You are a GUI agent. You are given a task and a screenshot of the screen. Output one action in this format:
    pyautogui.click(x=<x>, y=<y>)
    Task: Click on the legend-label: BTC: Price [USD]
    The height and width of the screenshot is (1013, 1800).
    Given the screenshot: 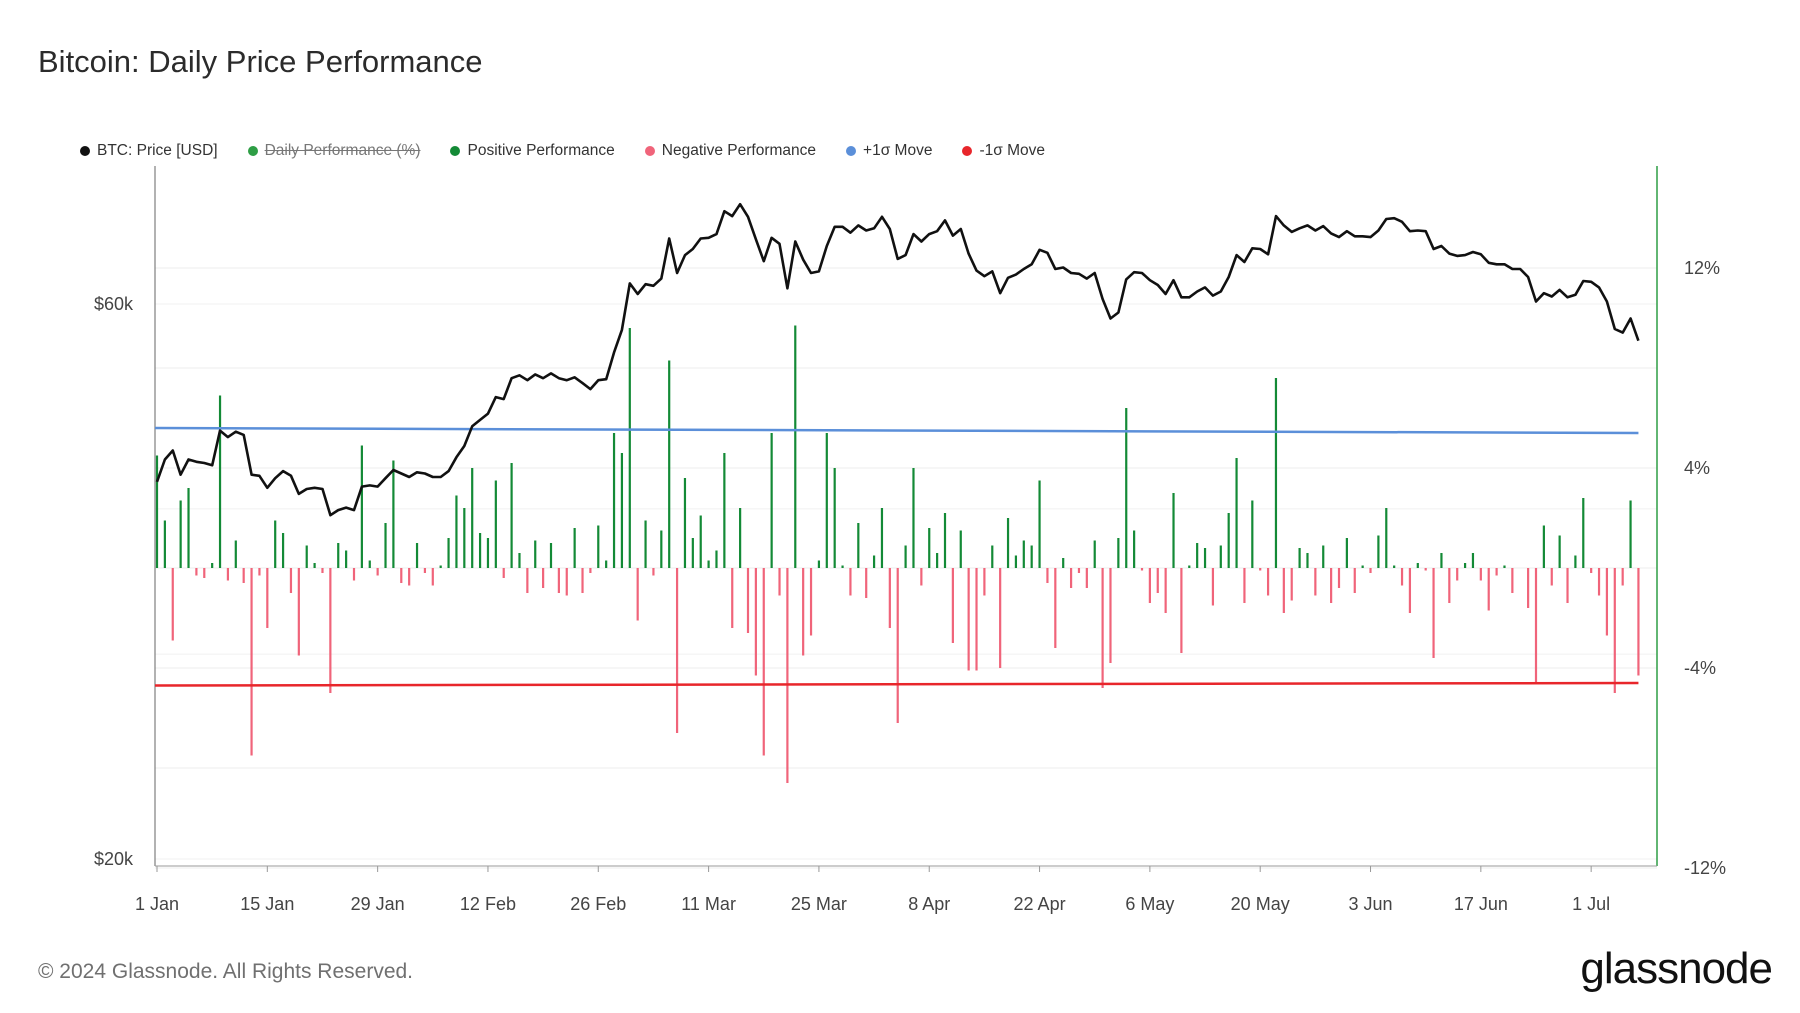 What is the action you would take?
    pyautogui.click(x=157, y=150)
    